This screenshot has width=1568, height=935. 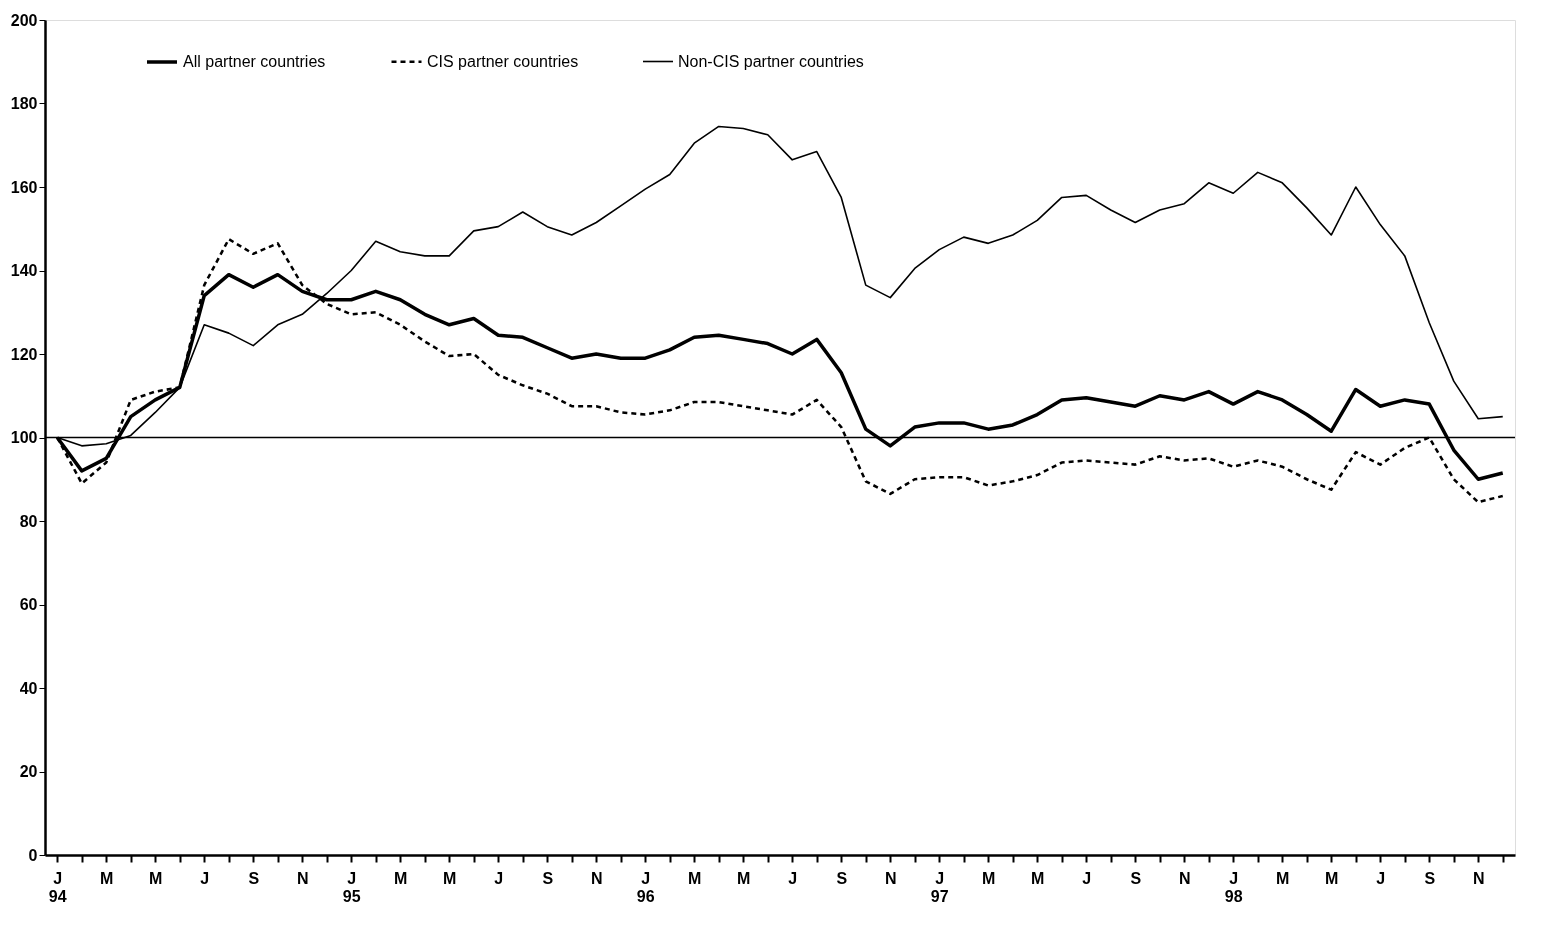 What do you see at coordinates (645, 887) in the screenshot?
I see `x-tick-label: J 96` at bounding box center [645, 887].